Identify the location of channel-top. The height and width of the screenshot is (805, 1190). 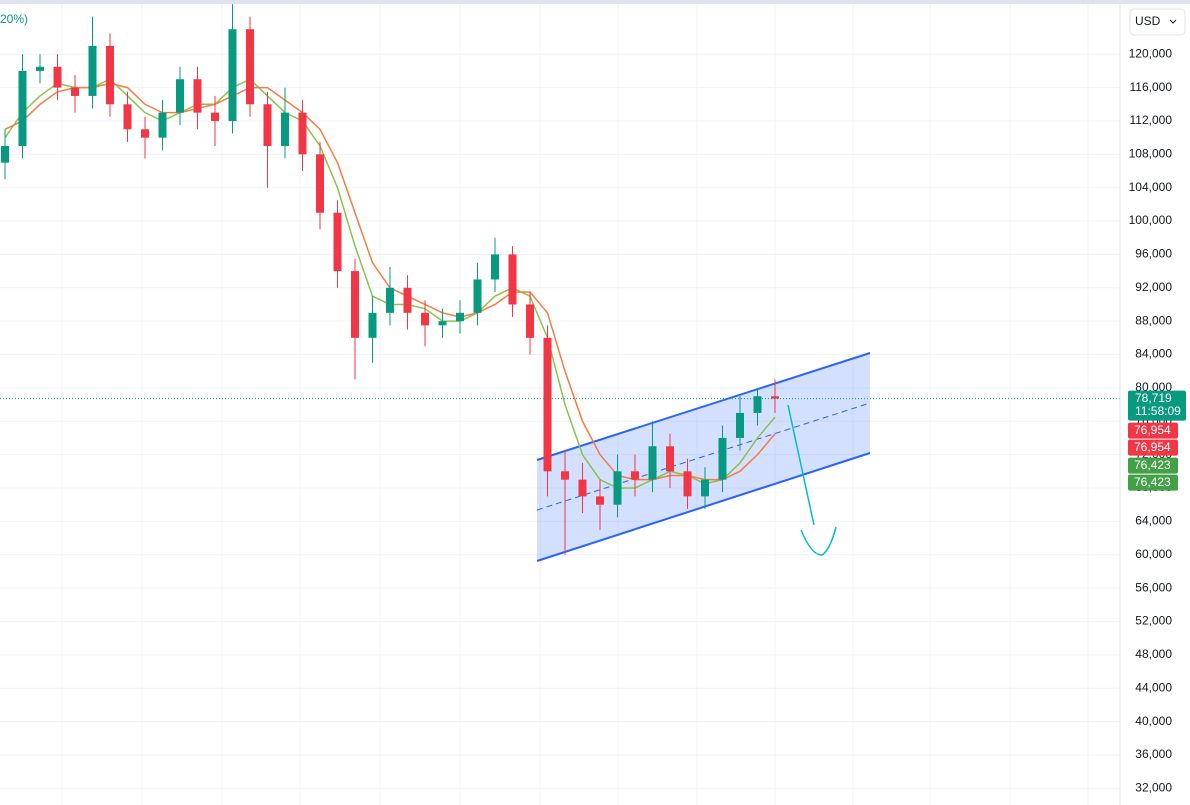
(703, 406).